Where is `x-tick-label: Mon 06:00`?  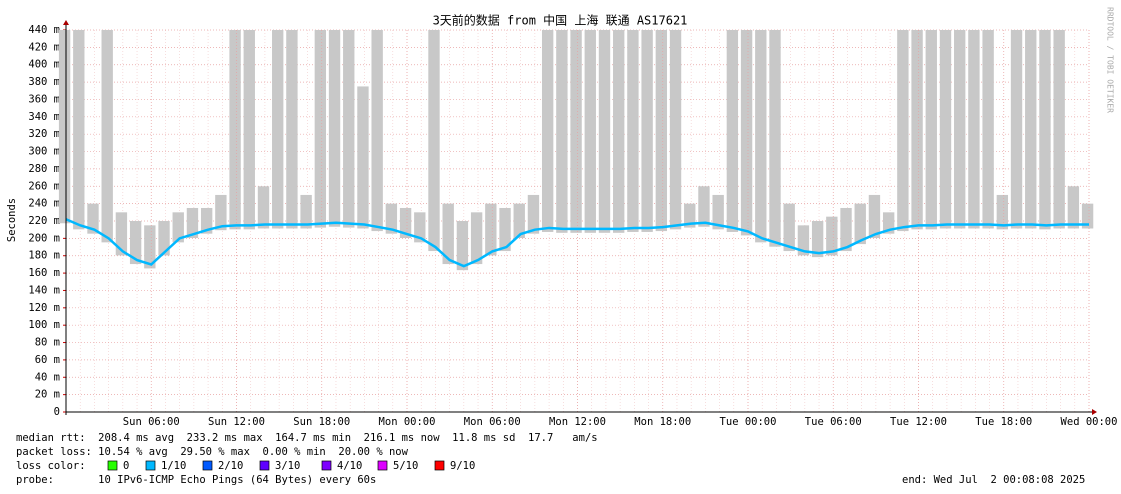 x-tick-label: Mon 06:00 is located at coordinates (492, 422).